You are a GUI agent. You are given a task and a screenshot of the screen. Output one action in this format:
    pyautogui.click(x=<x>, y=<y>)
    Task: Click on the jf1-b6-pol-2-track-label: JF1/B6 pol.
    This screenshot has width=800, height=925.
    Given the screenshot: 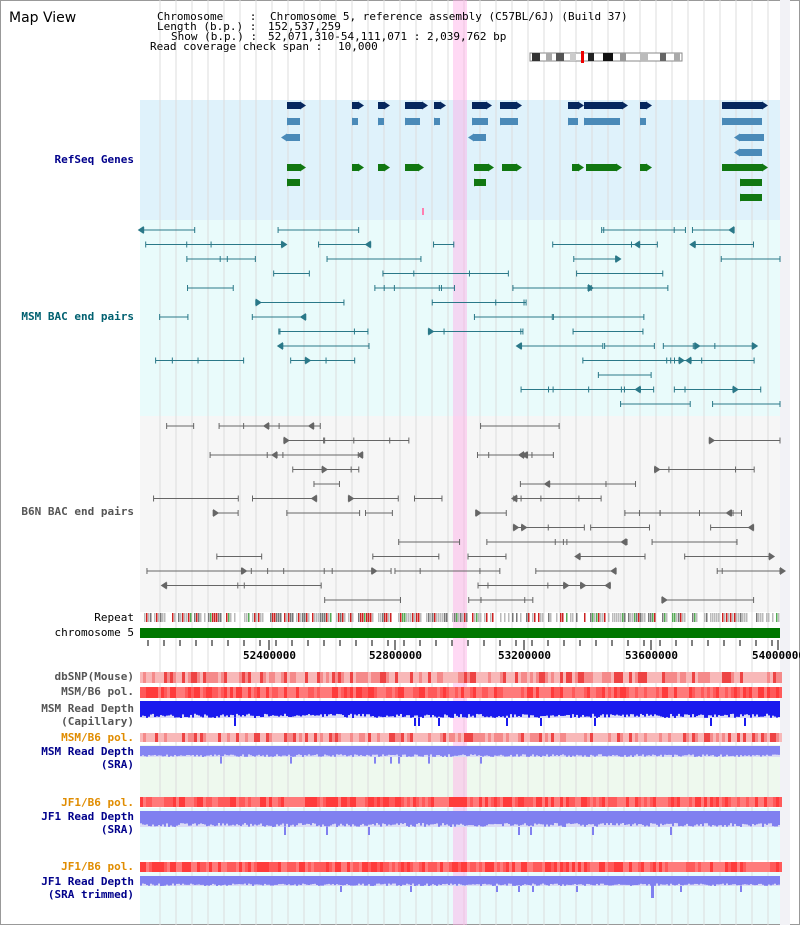 What is the action you would take?
    pyautogui.click(x=97, y=866)
    